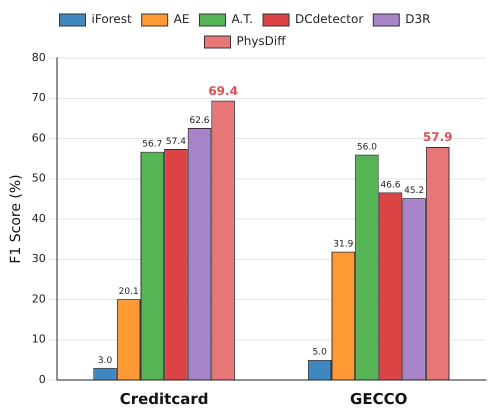  I want to click on y-tick-label: 60, so click(39, 137).